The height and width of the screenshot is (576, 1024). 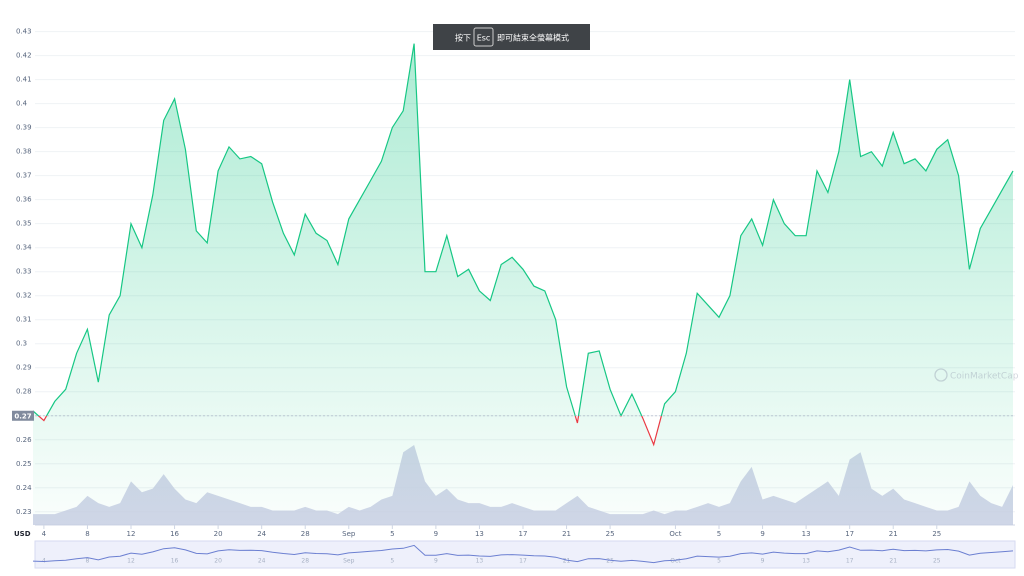 I want to click on y-tick-label: 0.39, so click(x=24, y=128).